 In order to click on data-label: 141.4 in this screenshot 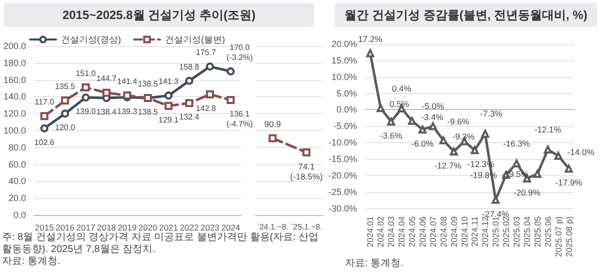, I will do `click(127, 81)`.